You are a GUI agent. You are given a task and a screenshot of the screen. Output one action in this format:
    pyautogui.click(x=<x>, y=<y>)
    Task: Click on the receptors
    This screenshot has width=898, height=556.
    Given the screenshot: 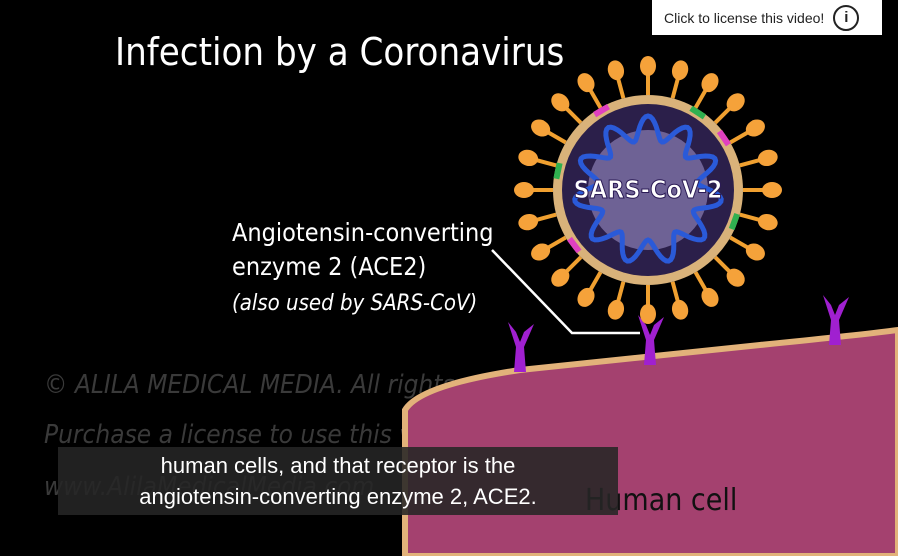 What is the action you would take?
    pyautogui.click(x=678, y=333)
    